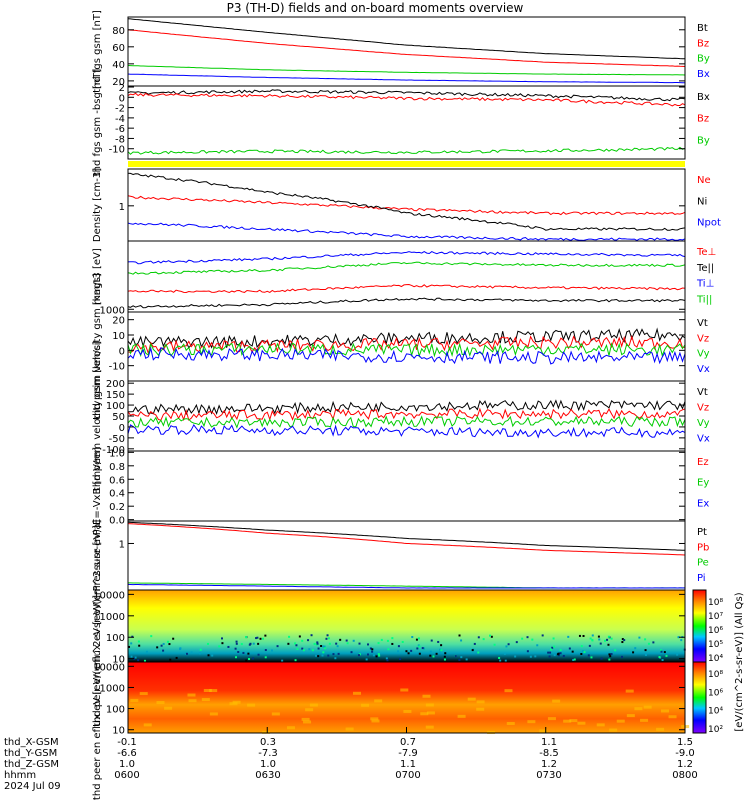  What do you see at coordinates (112, 617) in the screenshot?
I see `ytick-label: 1000` at bounding box center [112, 617].